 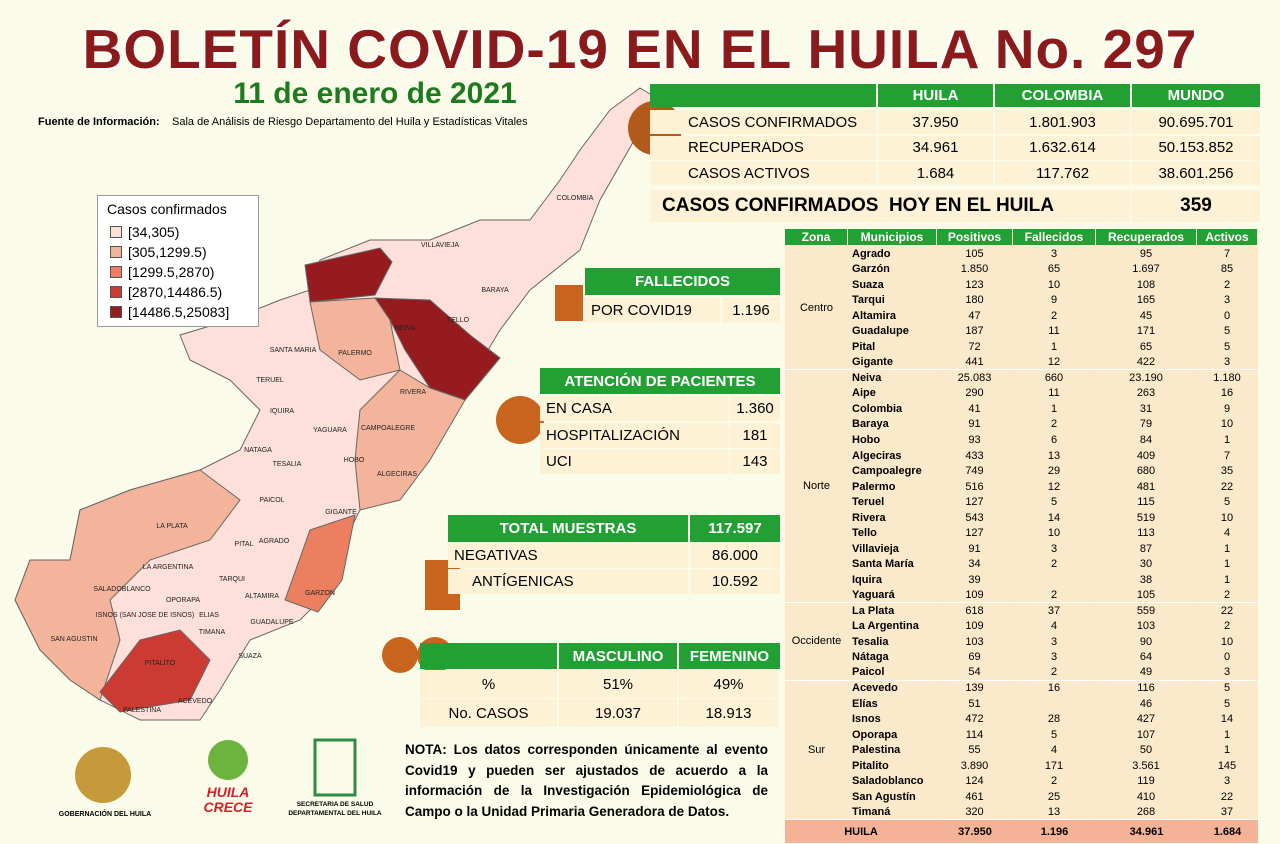 What do you see at coordinates (73, 639) in the screenshot?
I see `map-label: SAN AGUSTIN` at bounding box center [73, 639].